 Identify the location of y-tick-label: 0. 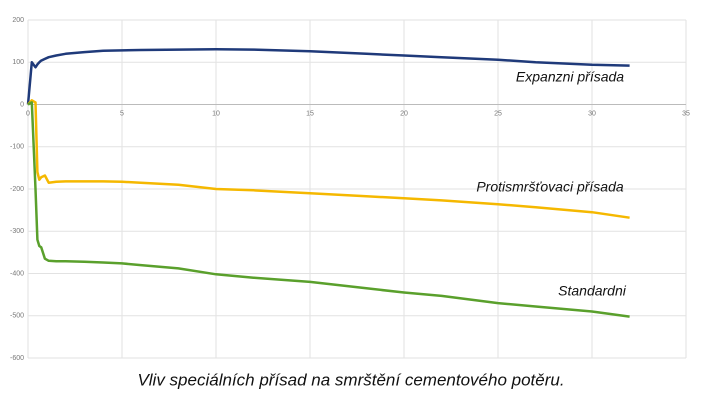
(22, 104).